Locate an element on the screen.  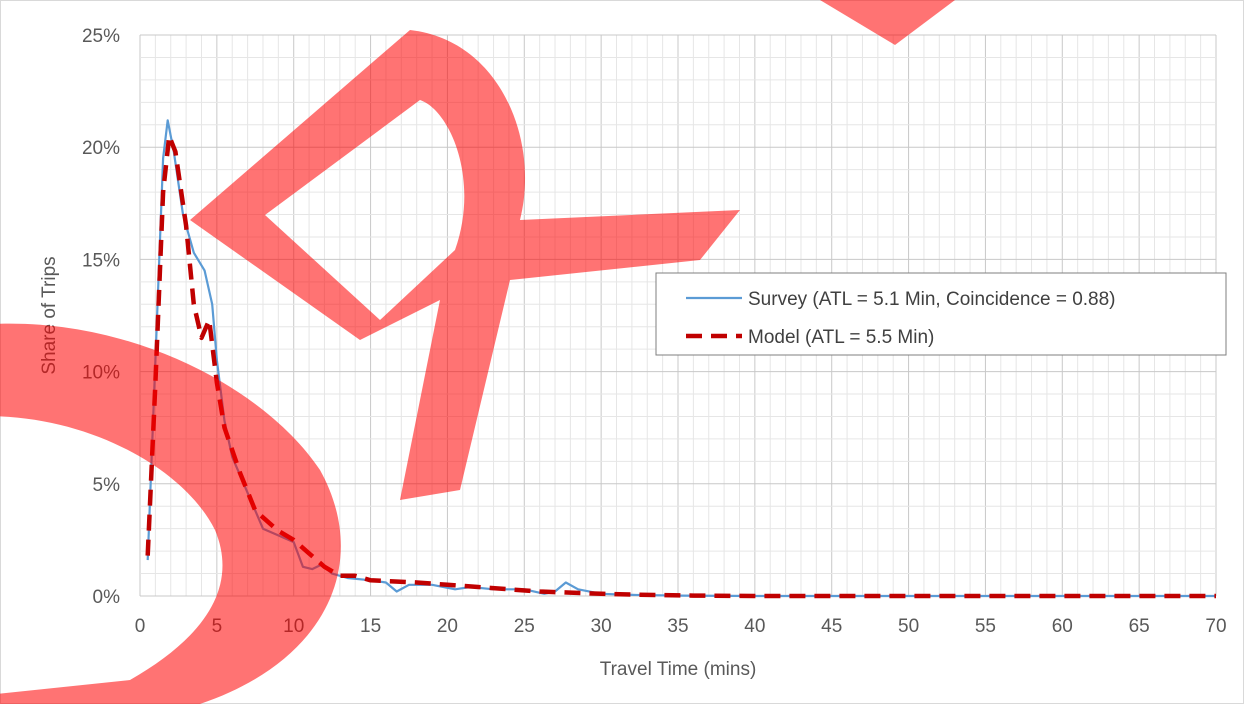
x-tick-label: 40 is located at coordinates (754, 626).